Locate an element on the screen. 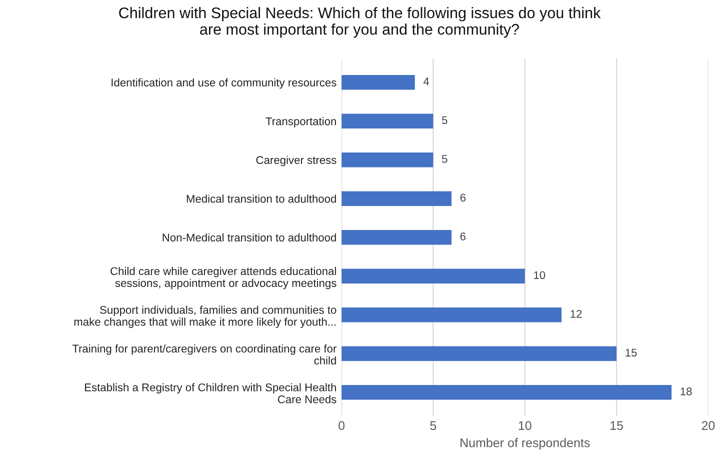 The image size is (719, 470). y-tick-label: Transportation is located at coordinates (301, 122).